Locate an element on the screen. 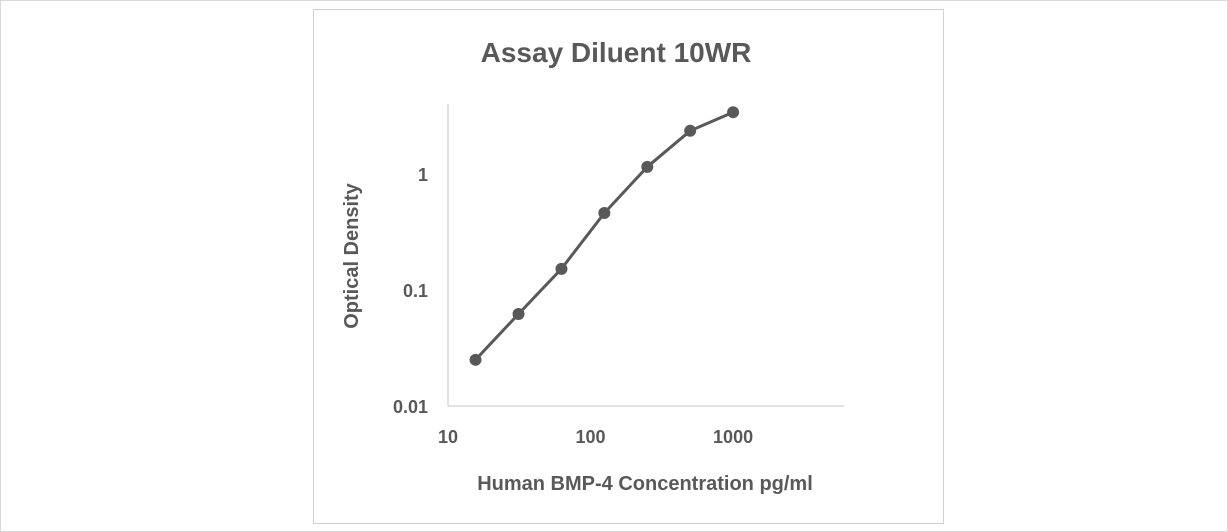 This screenshot has height=532, width=1228. series-points is located at coordinates (604, 236).